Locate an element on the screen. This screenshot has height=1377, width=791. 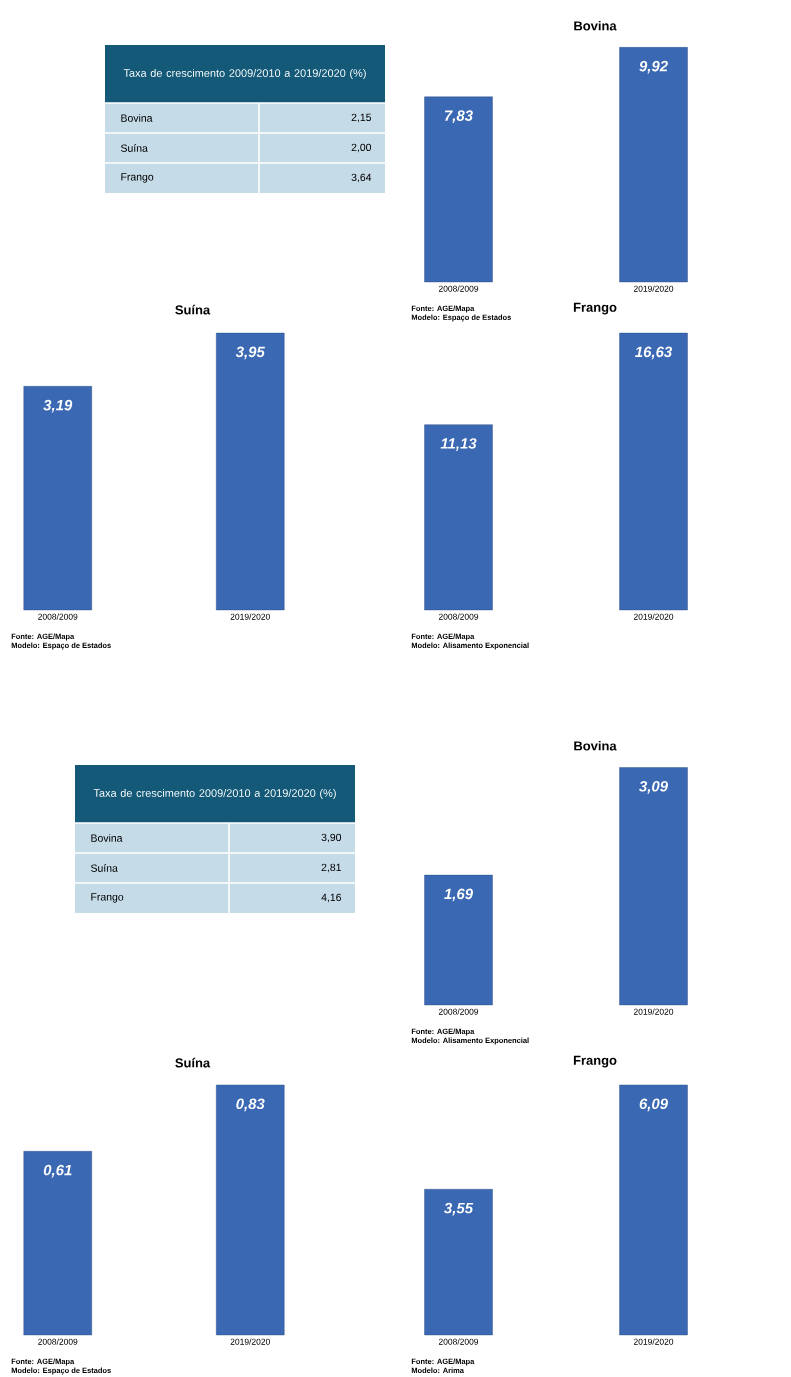
data-label: 1,69 is located at coordinates (458, 895).